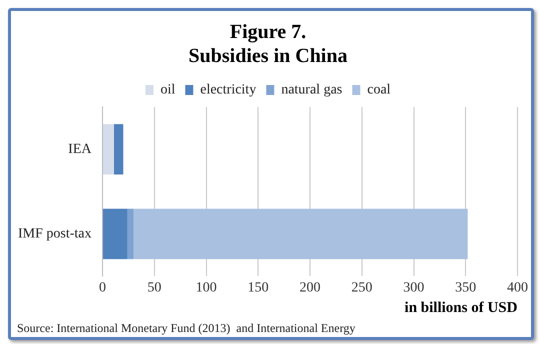 Image resolution: width=540 pixels, height=344 pixels. What do you see at coordinates (268, 32) in the screenshot?
I see `chart-title: Figure 7.` at bounding box center [268, 32].